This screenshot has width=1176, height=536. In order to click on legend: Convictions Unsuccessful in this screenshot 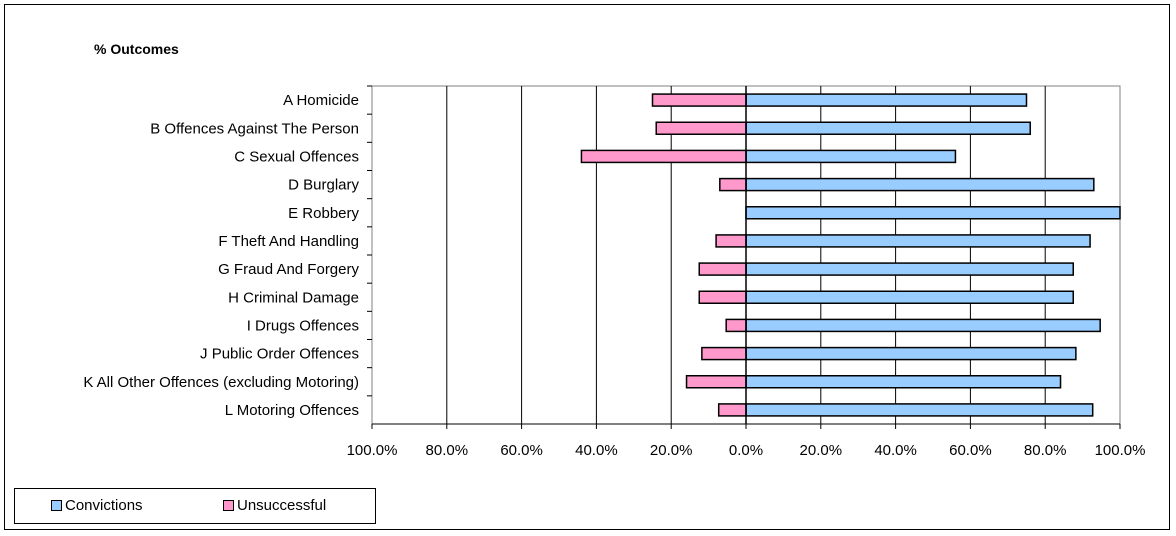, I will do `click(195, 506)`.